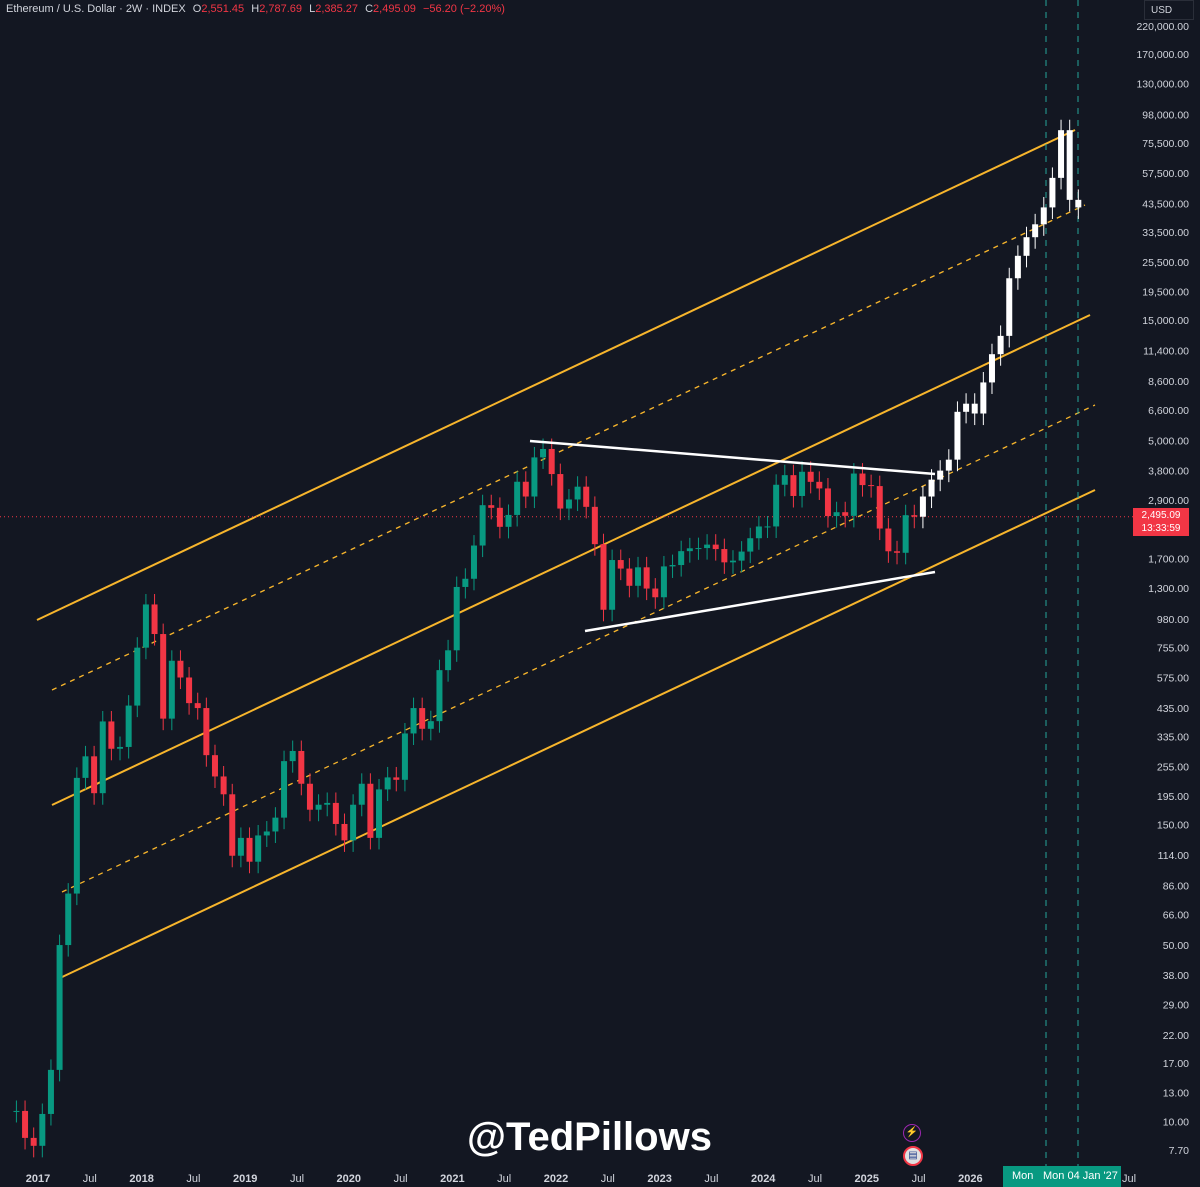  What do you see at coordinates (141, 1179) in the screenshot?
I see `x-axis-tick: 2018` at bounding box center [141, 1179].